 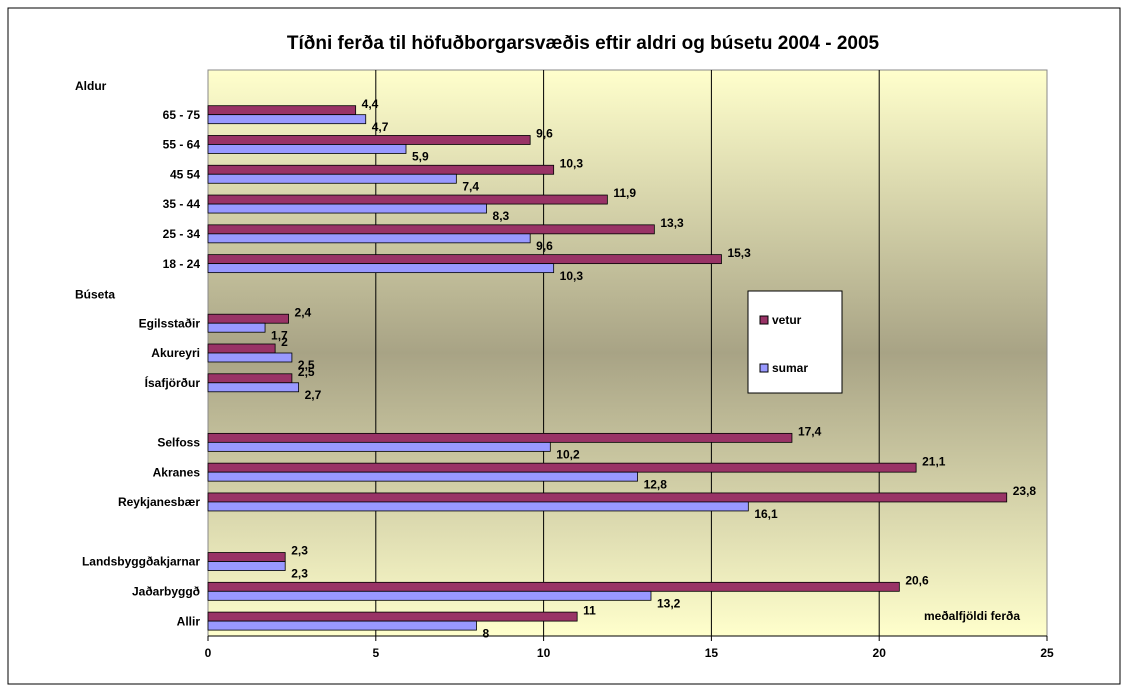 I want to click on y-tick-label: Ísafjörður, so click(x=173, y=382).